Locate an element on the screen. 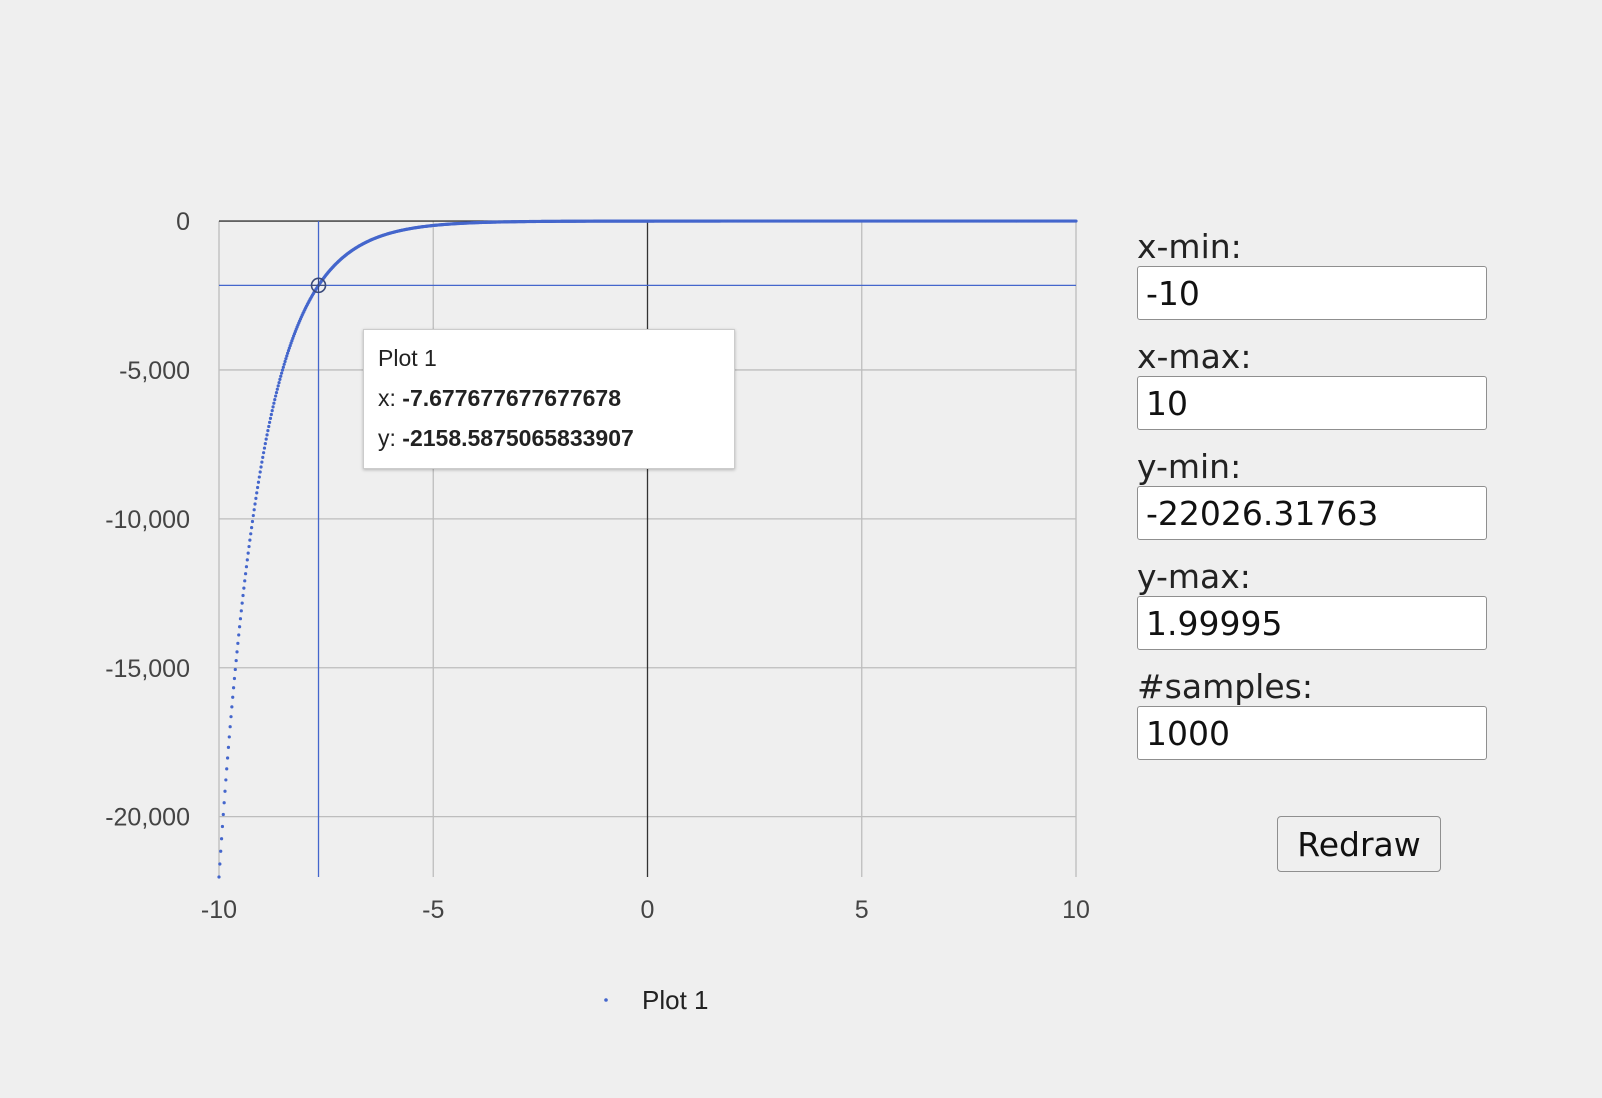  y-tick-label: -15,000 is located at coordinates (147, 669).